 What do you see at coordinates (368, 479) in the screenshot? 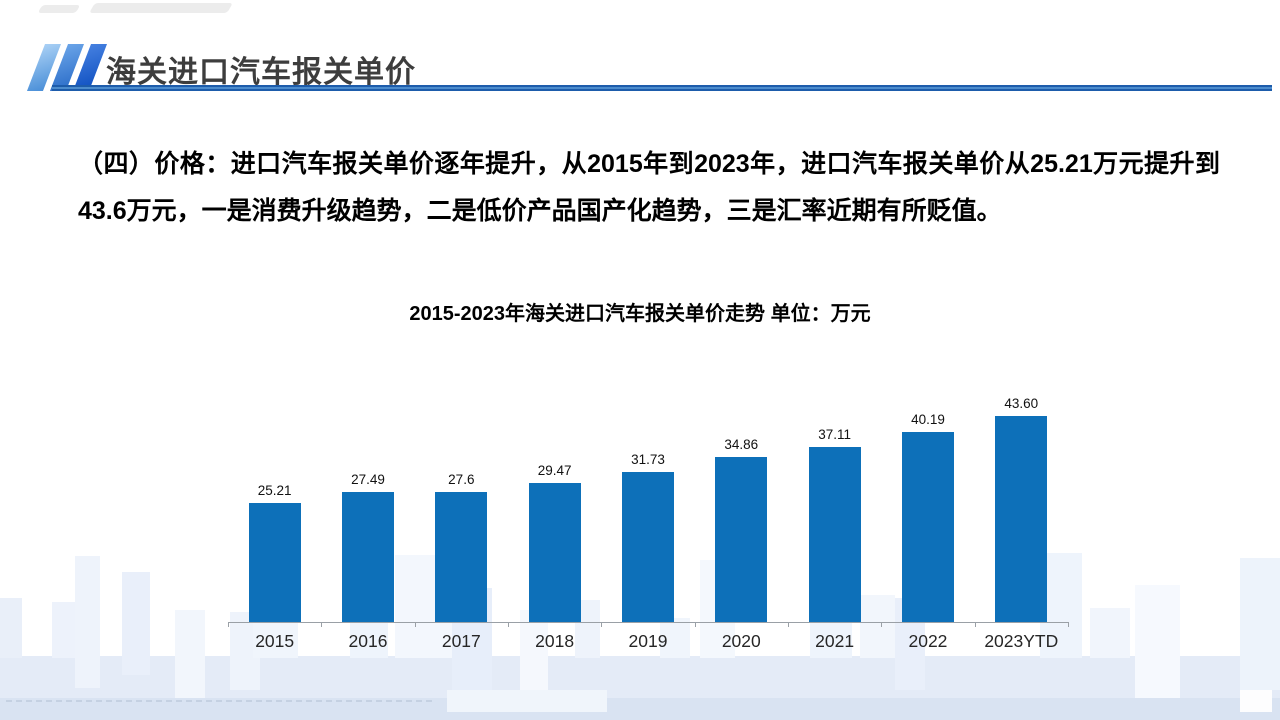
I see `bar-value-label: 27.49` at bounding box center [368, 479].